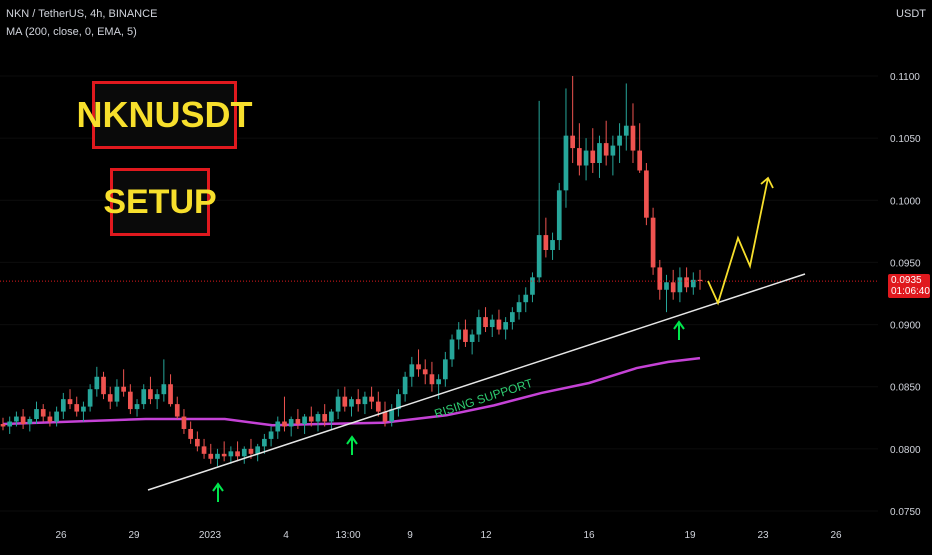  I want to click on time-tick-label: 23, so click(763, 535).